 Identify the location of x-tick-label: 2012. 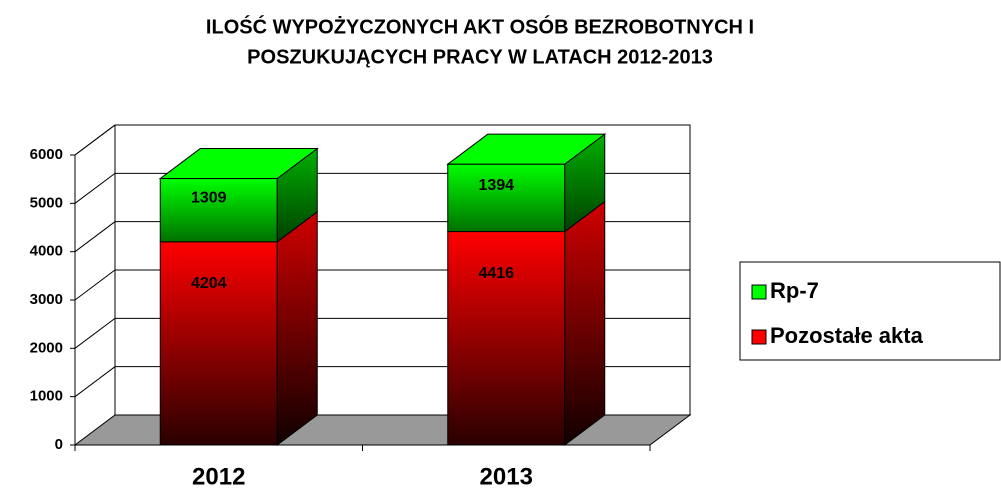
(218, 476).